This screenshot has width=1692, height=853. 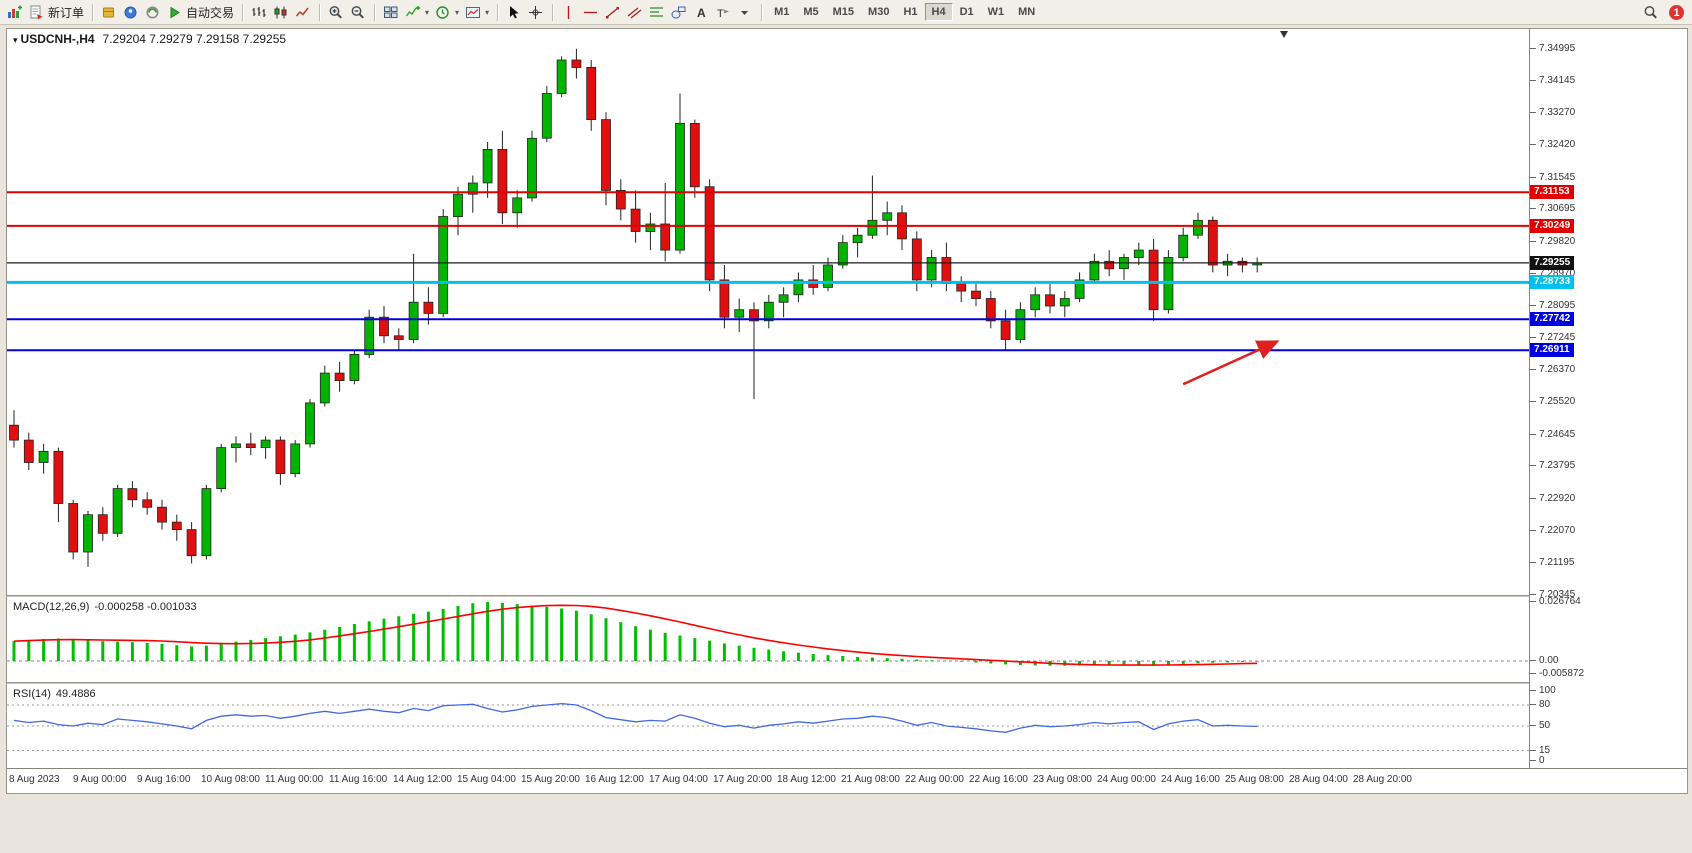 I want to click on market-watch-button, so click(x=109, y=12).